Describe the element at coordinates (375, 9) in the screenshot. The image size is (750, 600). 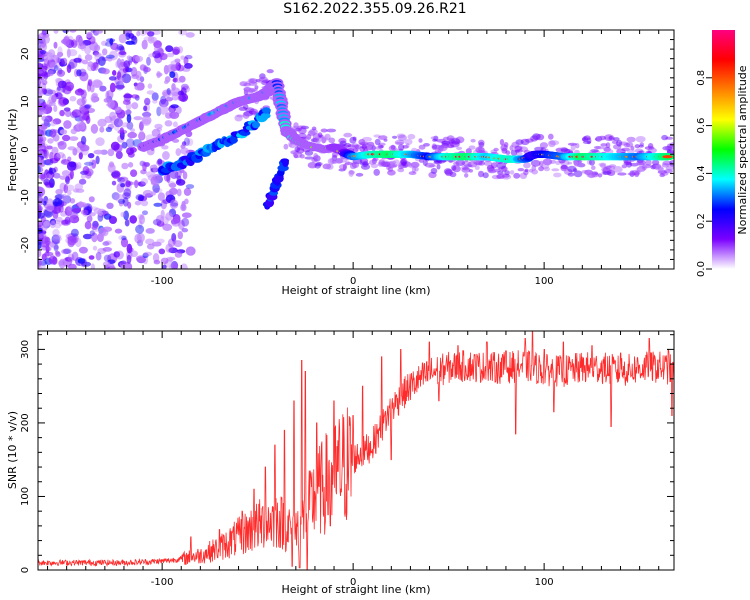
I see `figure-title: S162.2022.355.09.26.R21` at that location.